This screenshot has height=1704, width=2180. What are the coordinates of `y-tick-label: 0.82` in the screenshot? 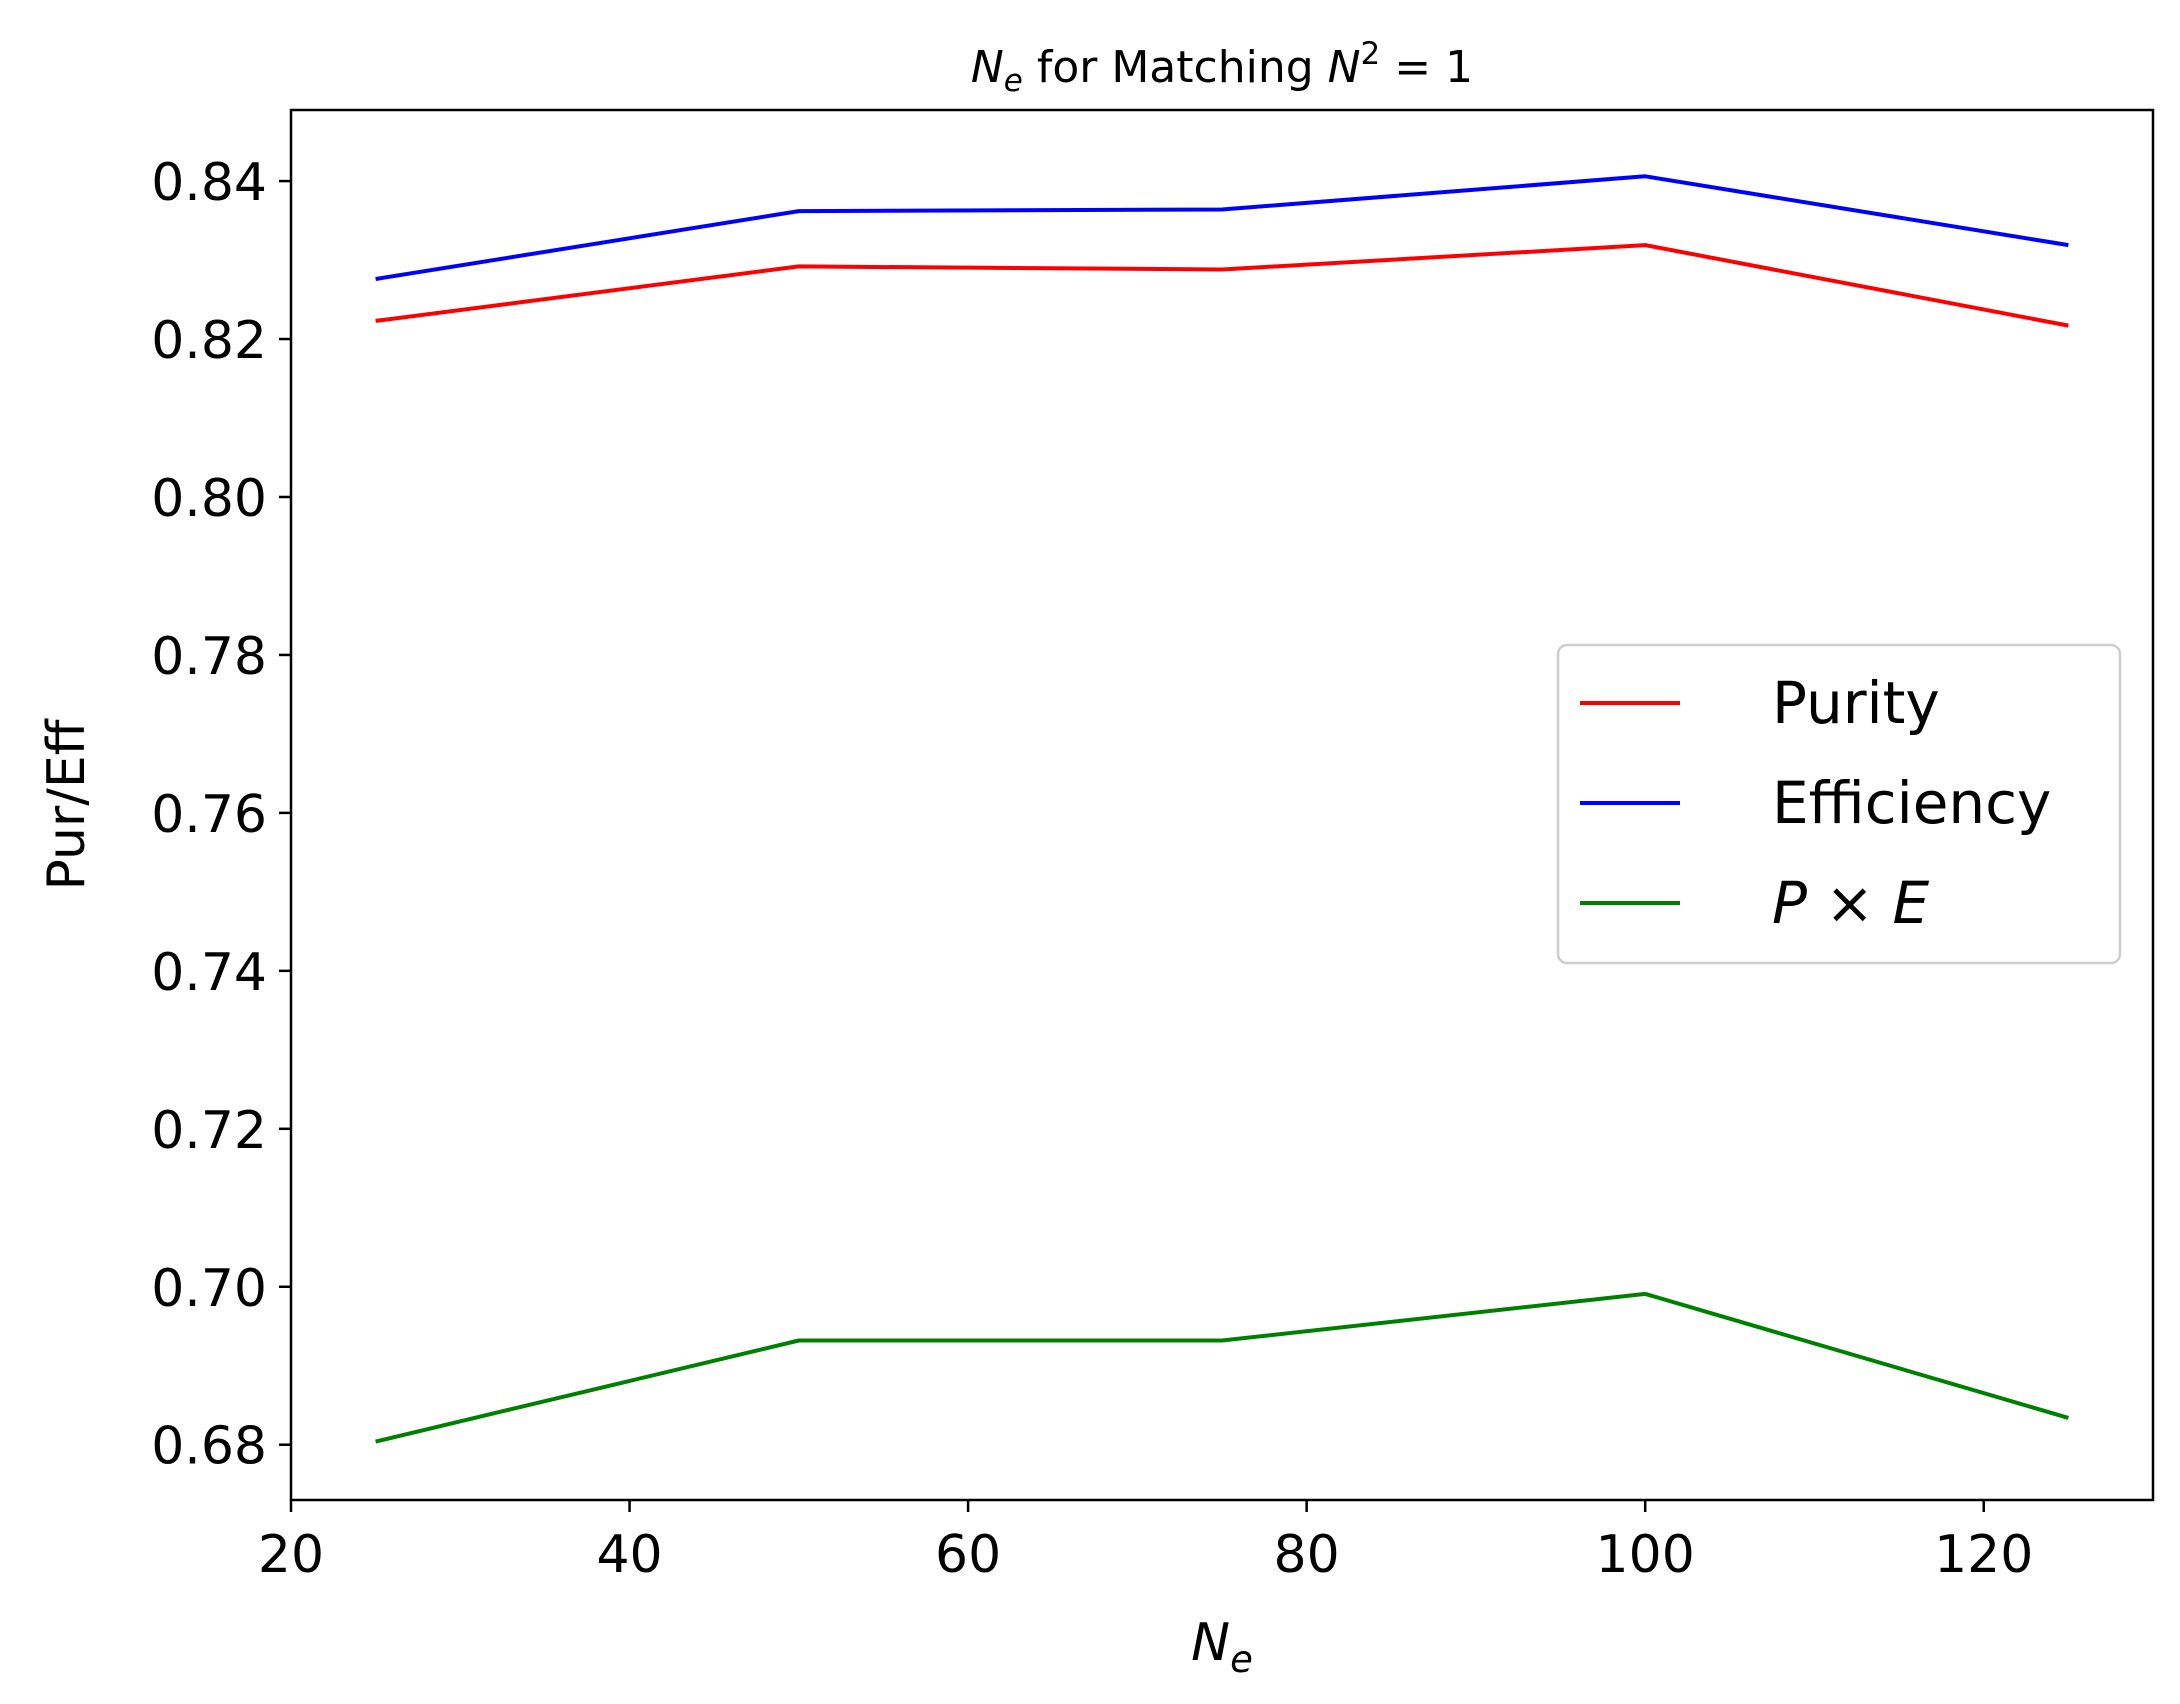 It's located at (209, 341).